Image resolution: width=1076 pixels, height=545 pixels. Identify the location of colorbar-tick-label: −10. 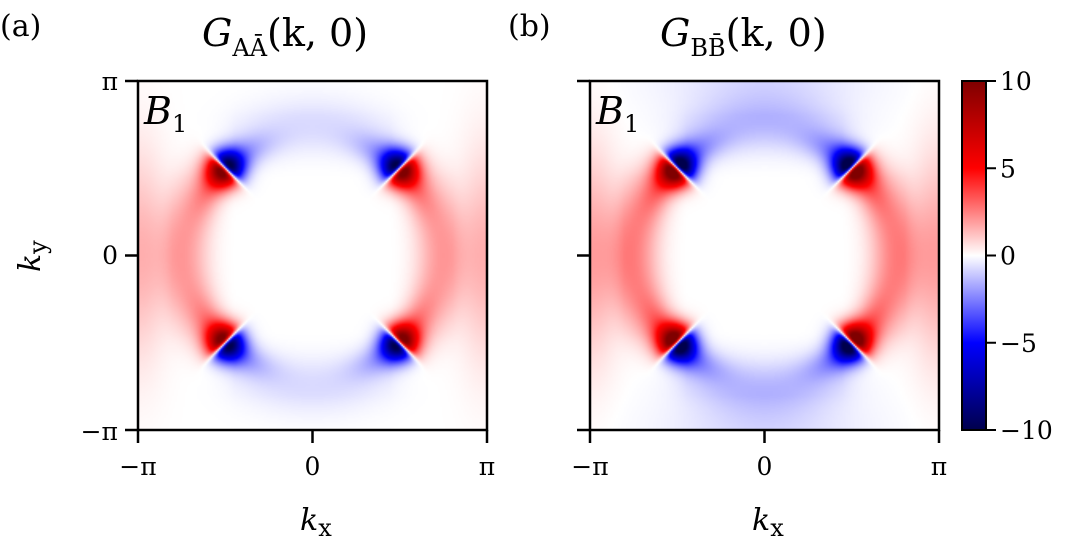
(1026, 430).